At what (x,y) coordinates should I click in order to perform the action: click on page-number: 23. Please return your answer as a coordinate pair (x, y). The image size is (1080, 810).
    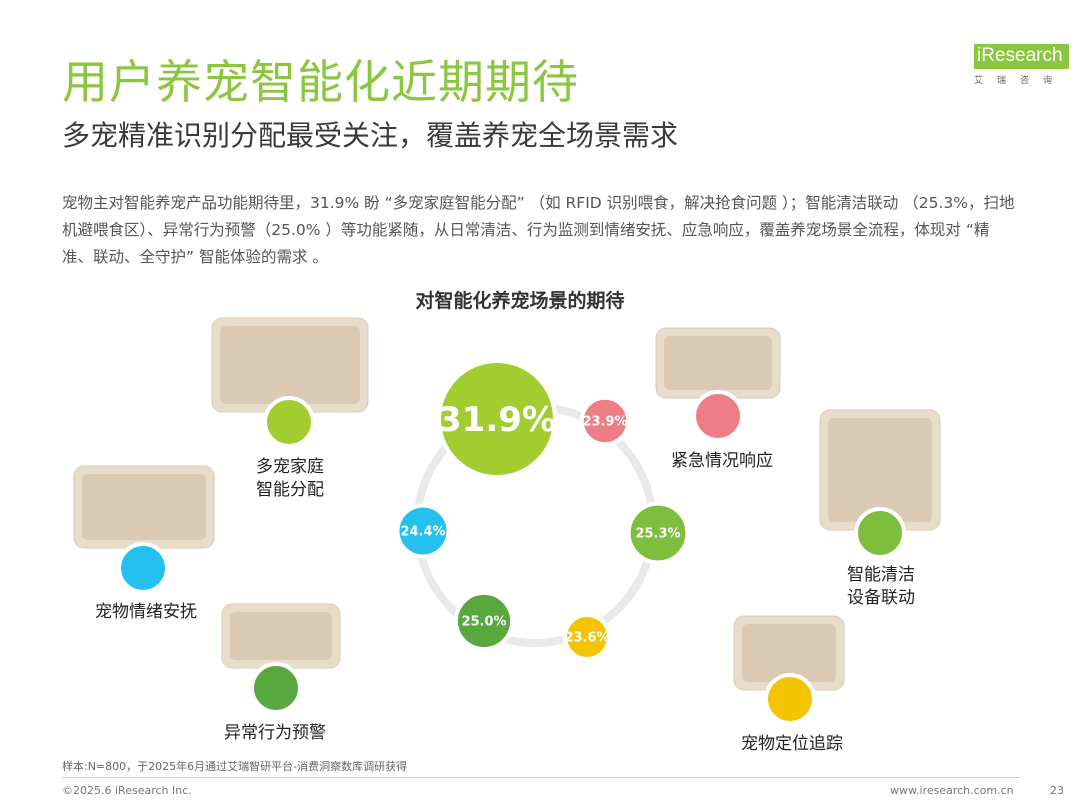
    Looking at the image, I should click on (1057, 790).